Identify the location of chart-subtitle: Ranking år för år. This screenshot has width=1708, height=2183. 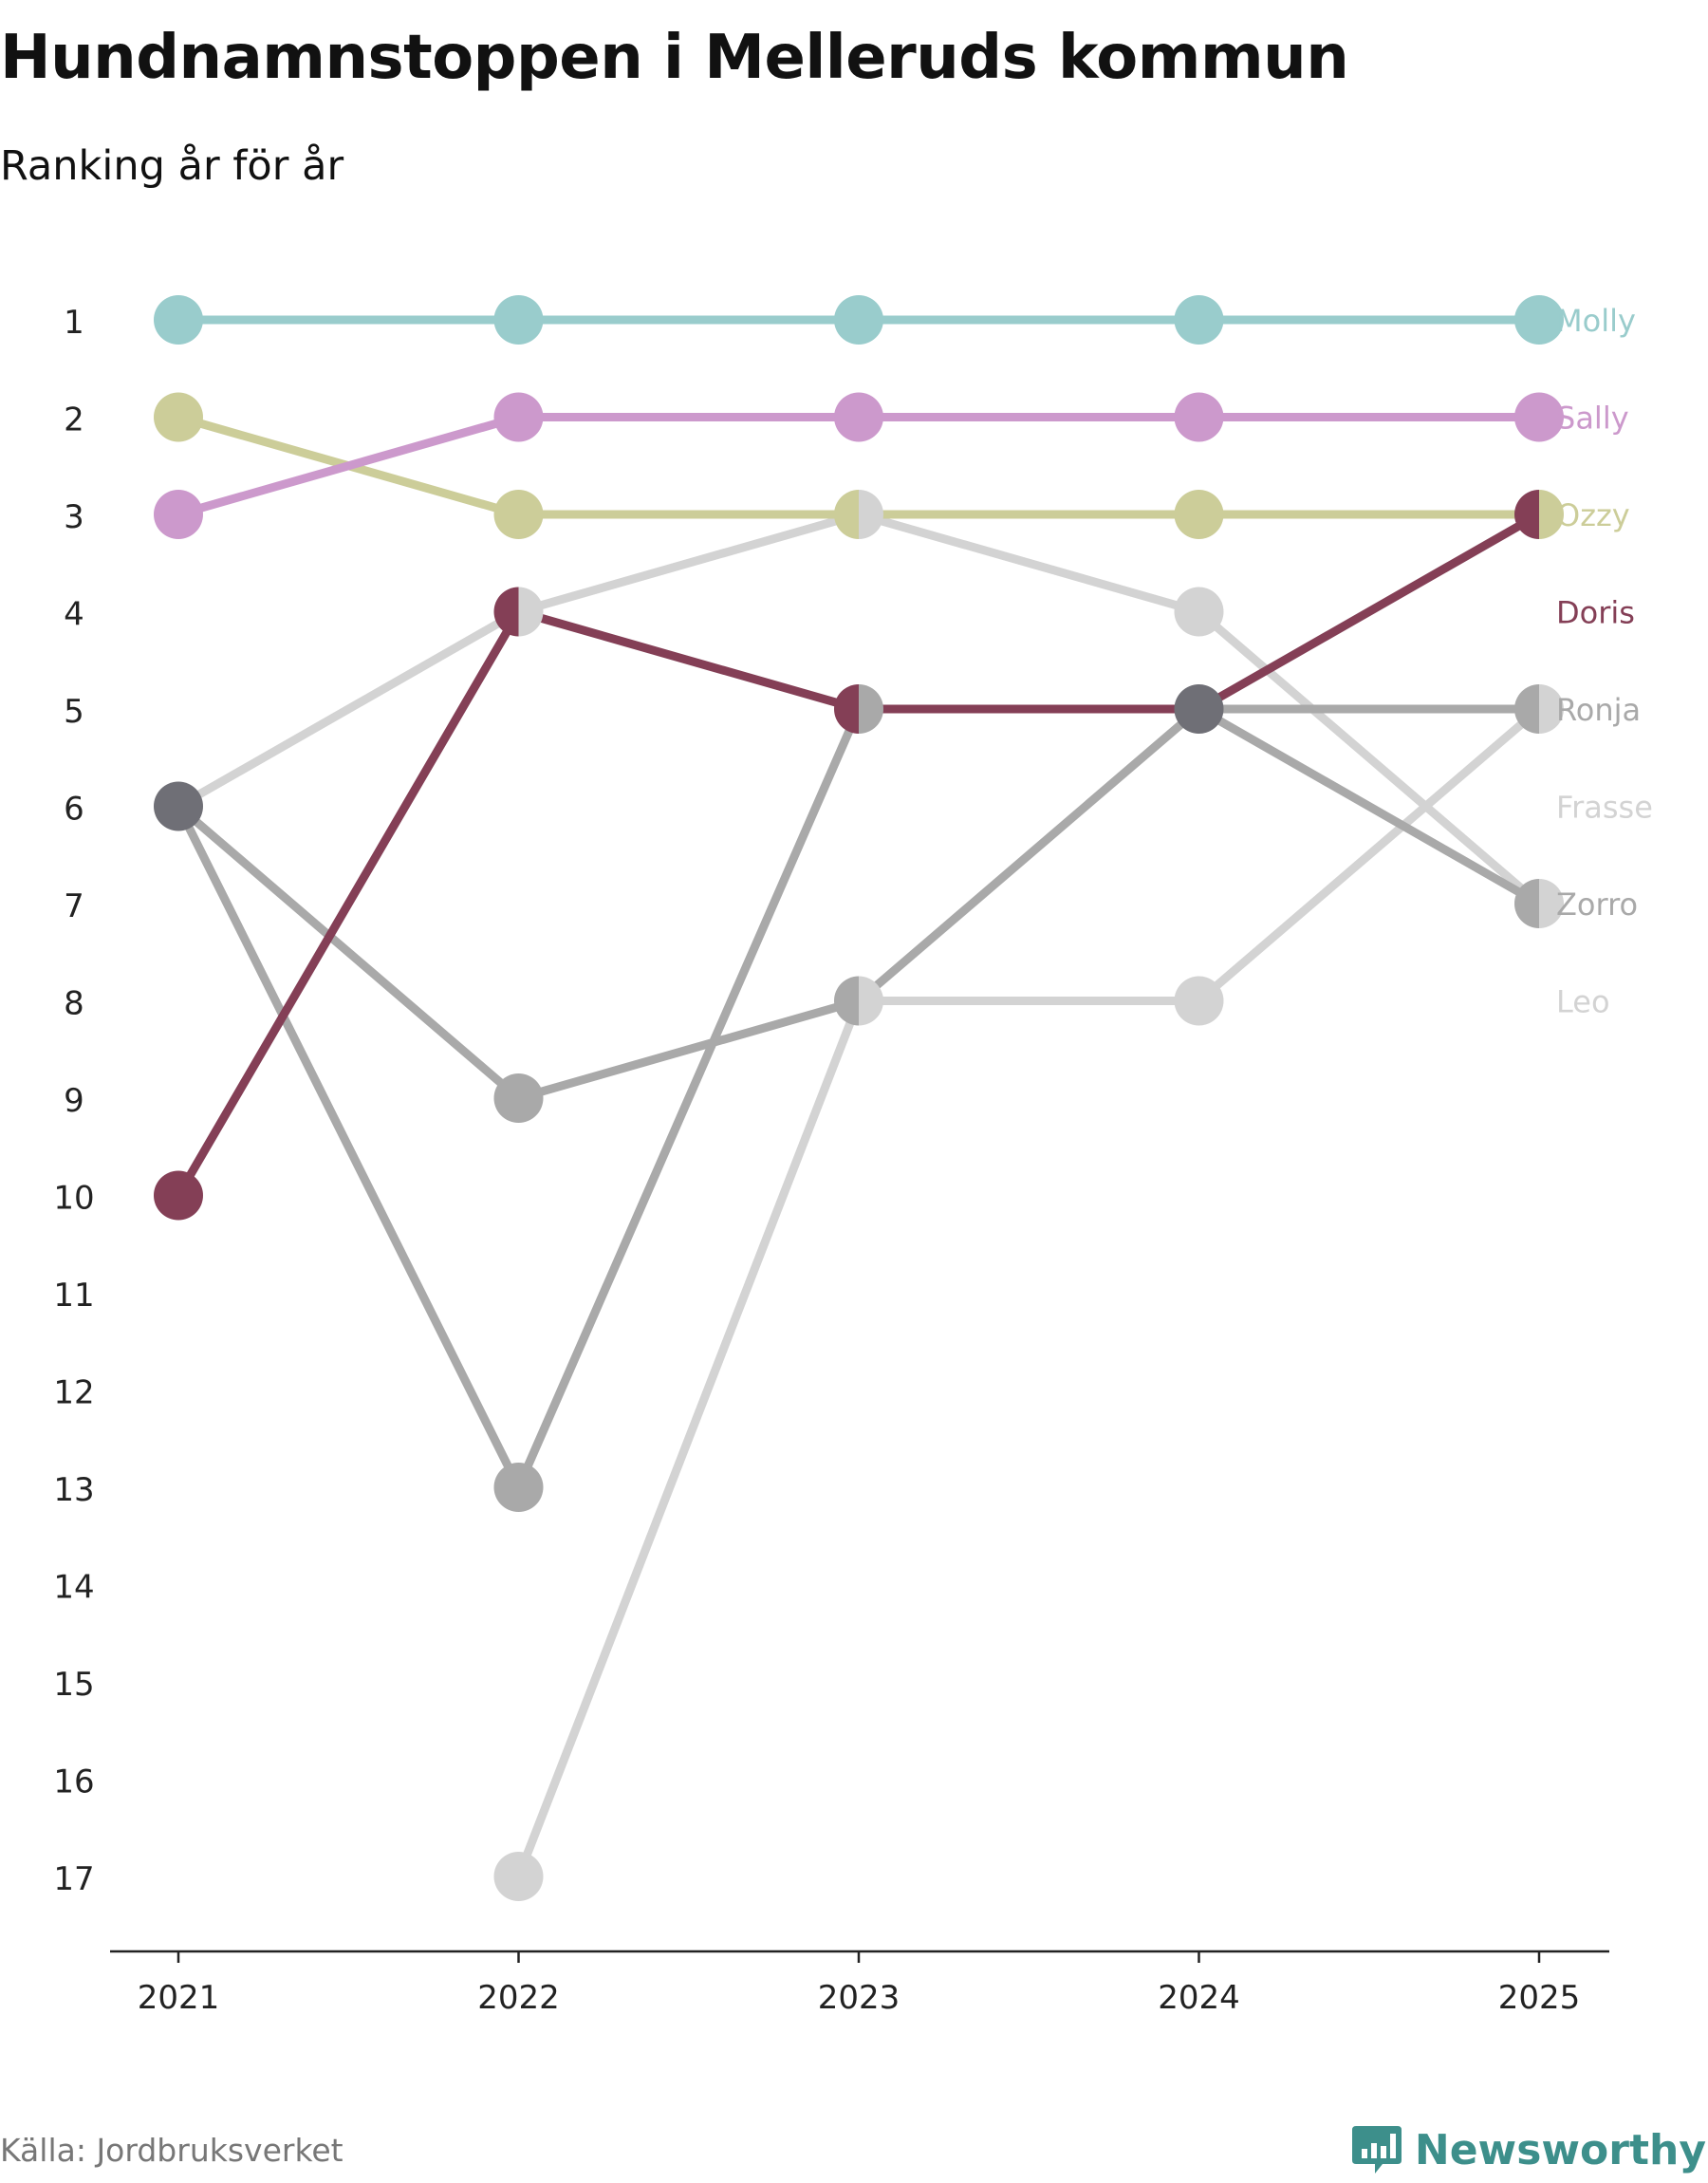
(172, 166).